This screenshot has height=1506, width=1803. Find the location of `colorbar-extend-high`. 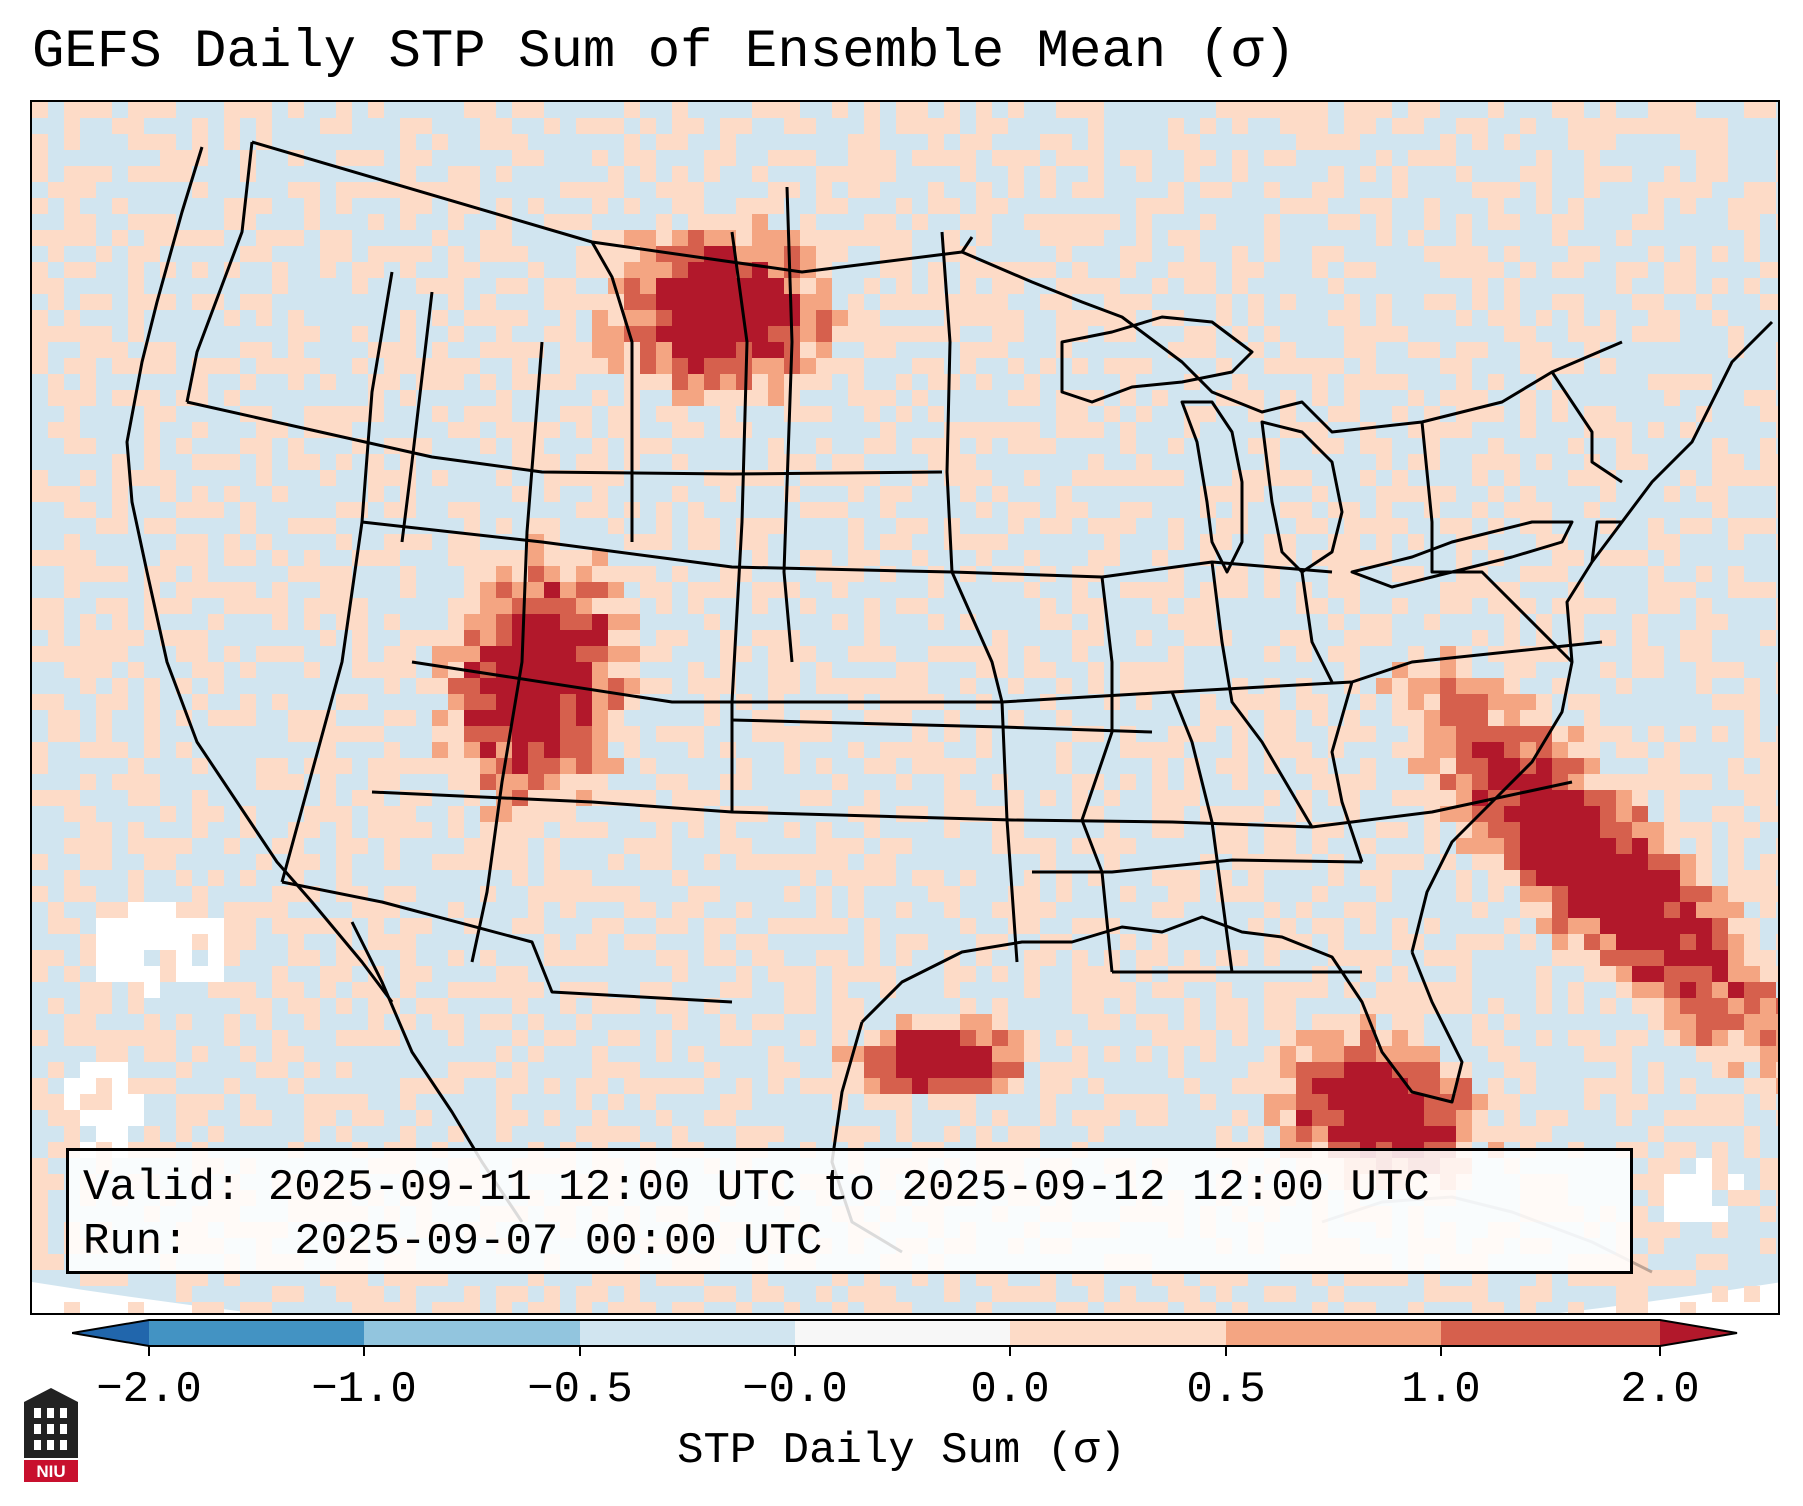

colorbar-extend-high is located at coordinates (1698, 1333).